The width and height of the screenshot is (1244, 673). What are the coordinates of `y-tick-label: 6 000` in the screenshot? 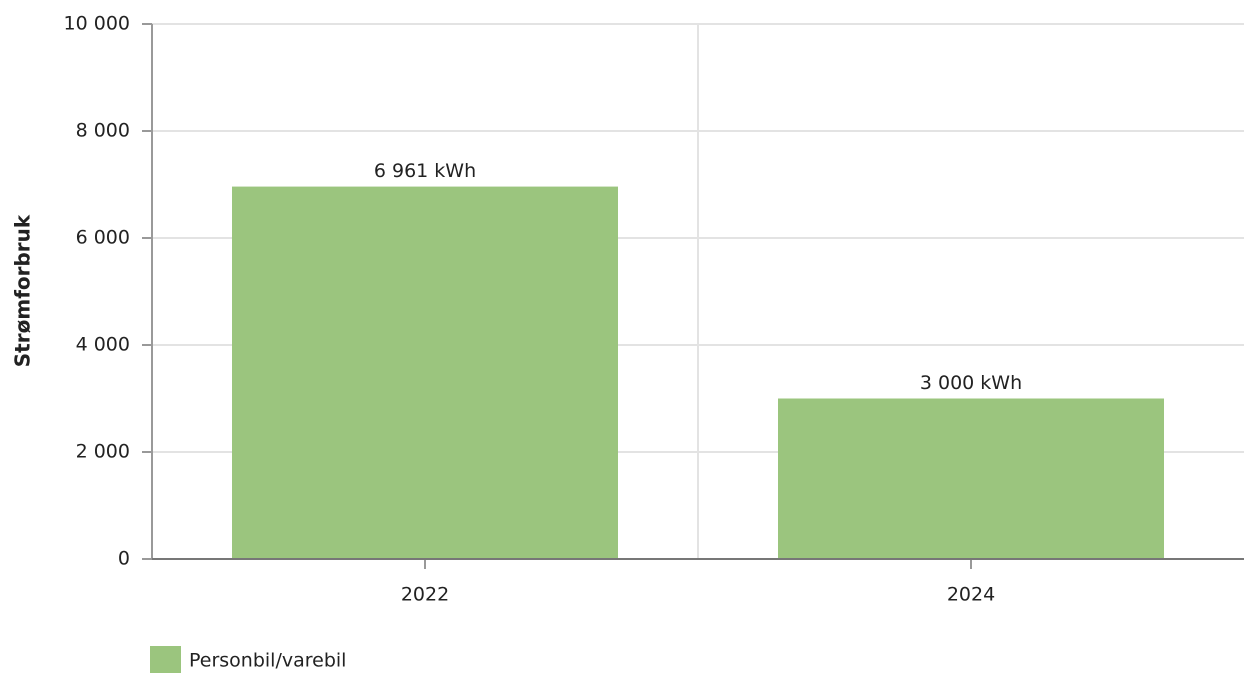 It's located at (103, 238).